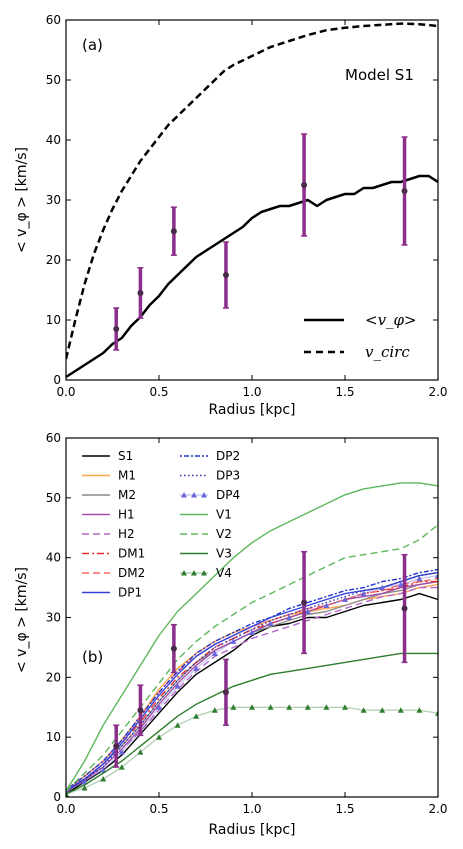 This screenshot has height=849, width=463. I want to click on panel-a-xtick-label: 0.5, so click(158, 392).